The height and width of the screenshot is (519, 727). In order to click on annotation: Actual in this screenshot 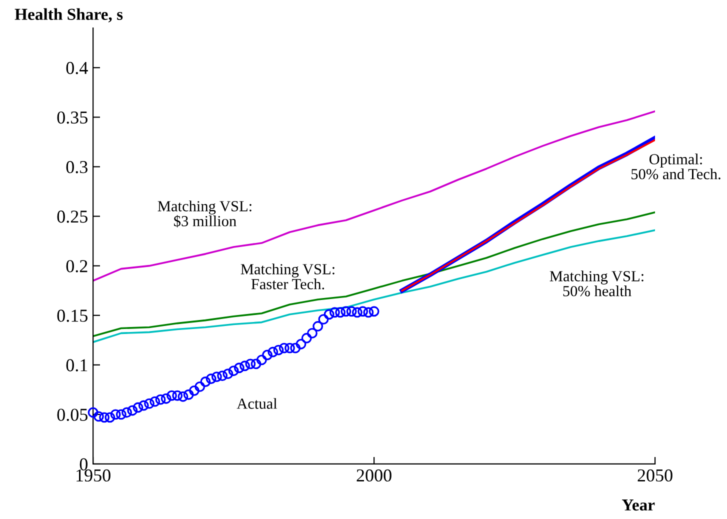, I will do `click(257, 403)`.